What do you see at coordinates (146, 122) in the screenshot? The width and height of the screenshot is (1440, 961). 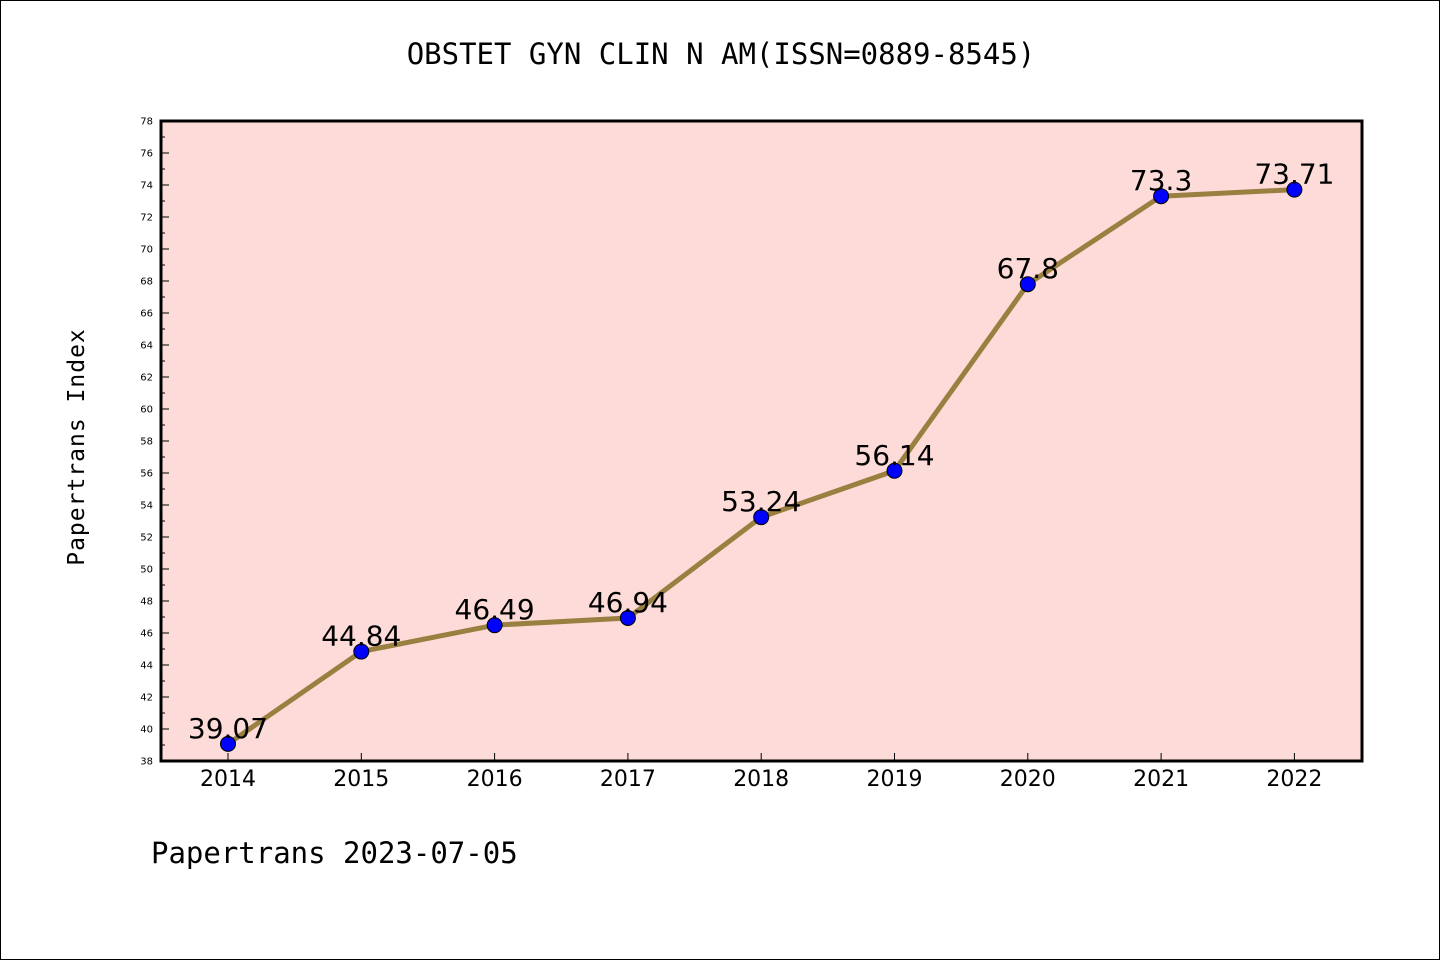 I see `y-tick-label: 78` at bounding box center [146, 122].